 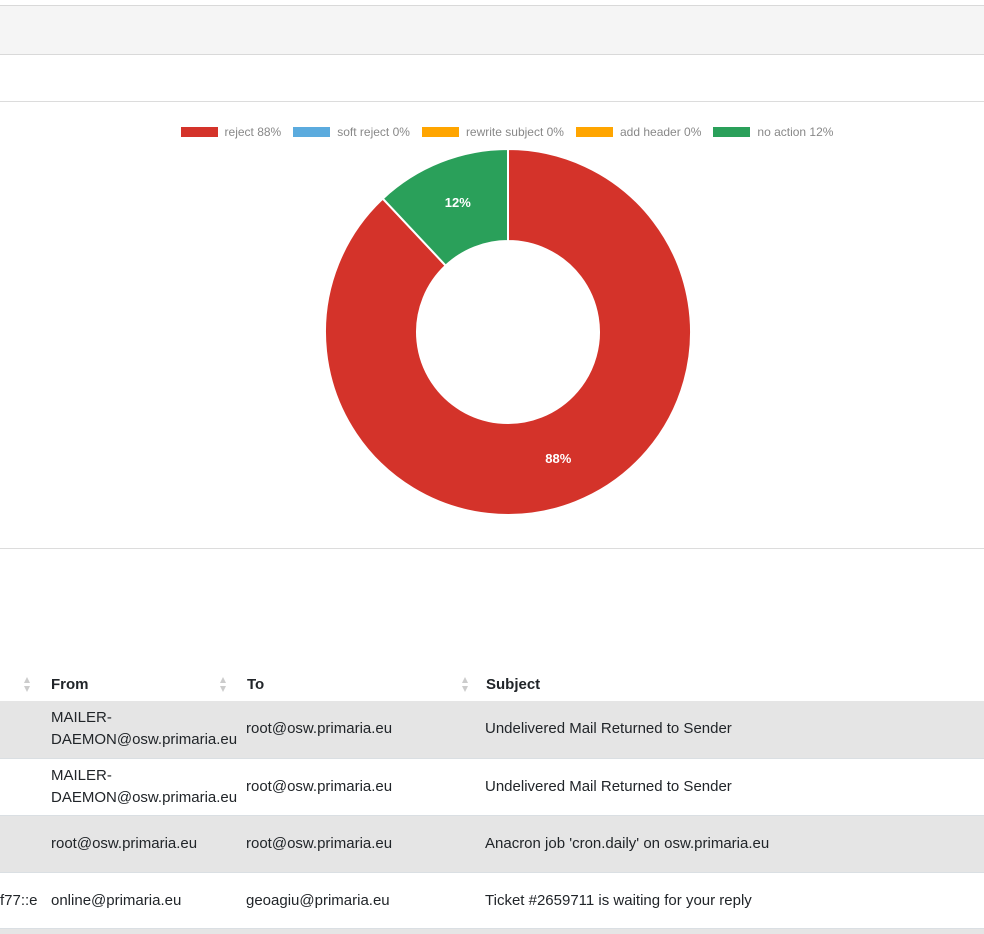 What do you see at coordinates (558, 458) in the screenshot?
I see `svg-text: 88%` at bounding box center [558, 458].